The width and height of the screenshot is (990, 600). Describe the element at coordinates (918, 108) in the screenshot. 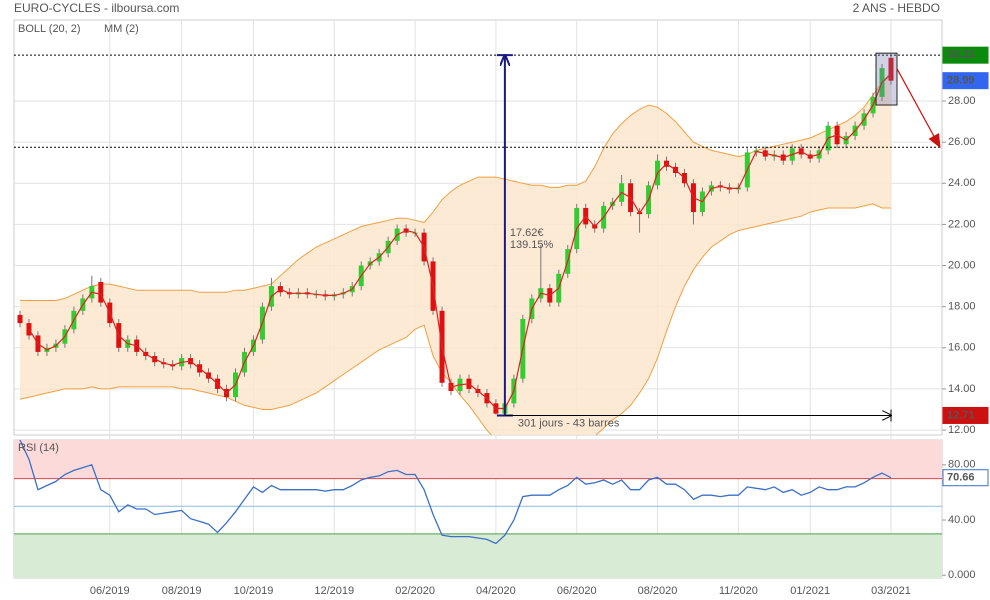

I see `projection-arrow` at that location.